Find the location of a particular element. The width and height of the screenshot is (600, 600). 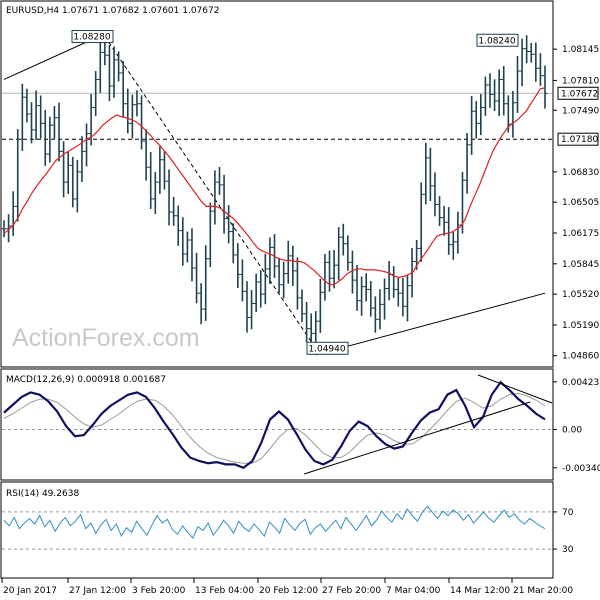

price-tag-text: 1.07672 is located at coordinates (579, 94).